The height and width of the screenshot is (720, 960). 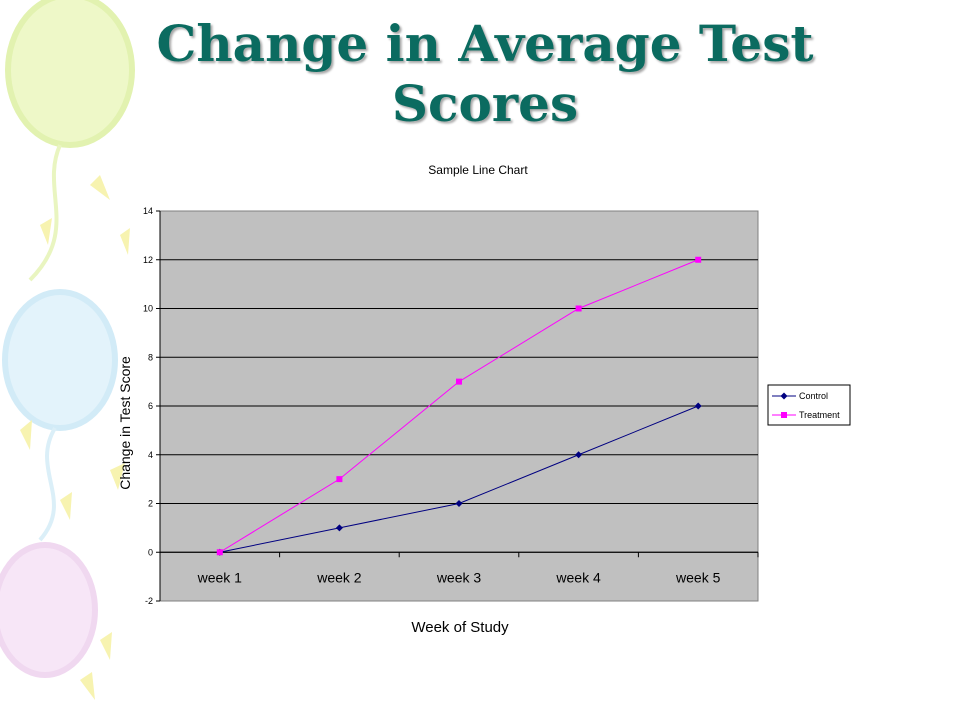 What do you see at coordinates (49, 610) in the screenshot?
I see `pink-balloon-icon` at bounding box center [49, 610].